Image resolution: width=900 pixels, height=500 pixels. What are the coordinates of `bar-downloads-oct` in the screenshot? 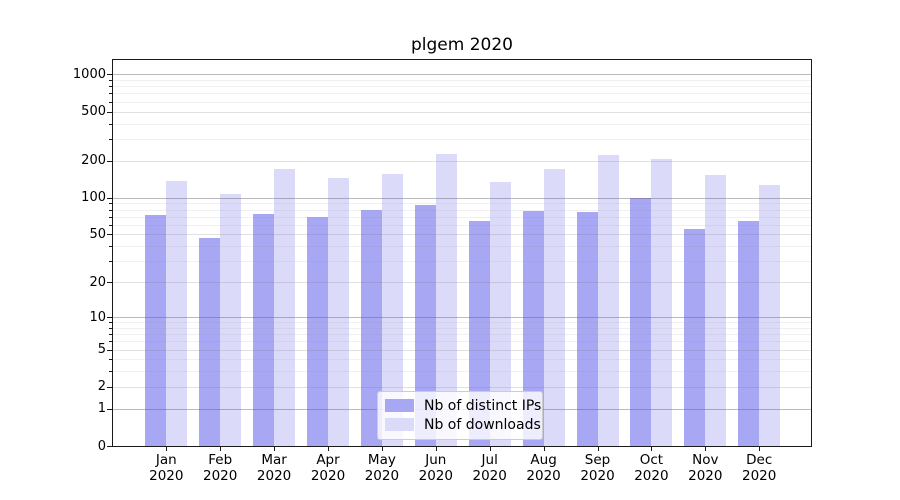 It's located at (662, 302).